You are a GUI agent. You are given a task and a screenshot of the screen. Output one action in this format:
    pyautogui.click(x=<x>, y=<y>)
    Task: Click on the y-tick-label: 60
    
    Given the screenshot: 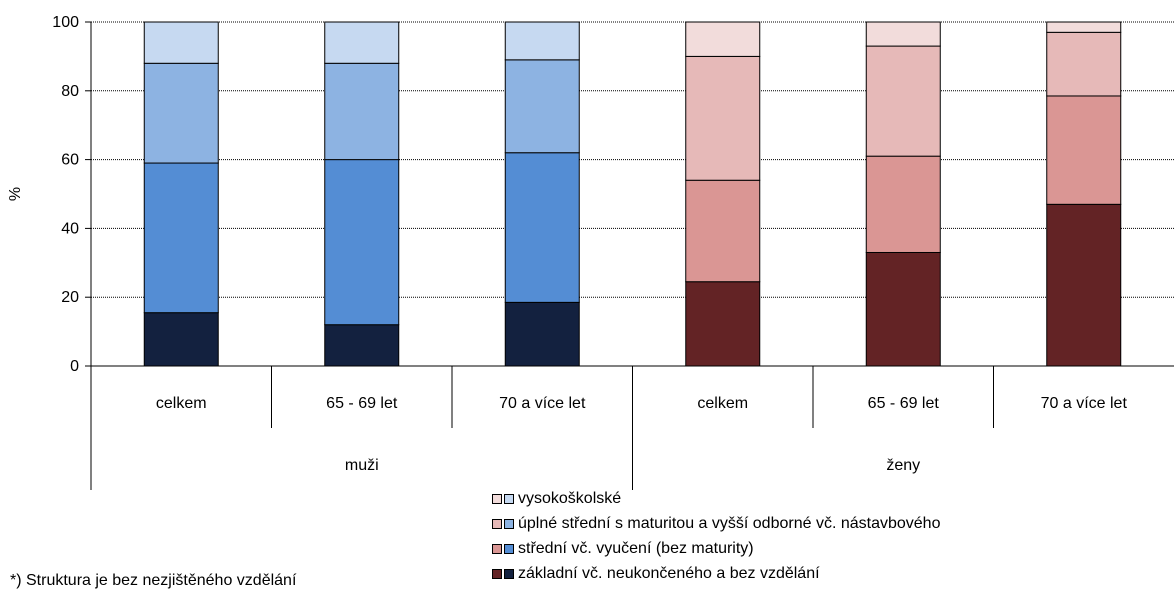 What is the action you would take?
    pyautogui.click(x=70, y=160)
    